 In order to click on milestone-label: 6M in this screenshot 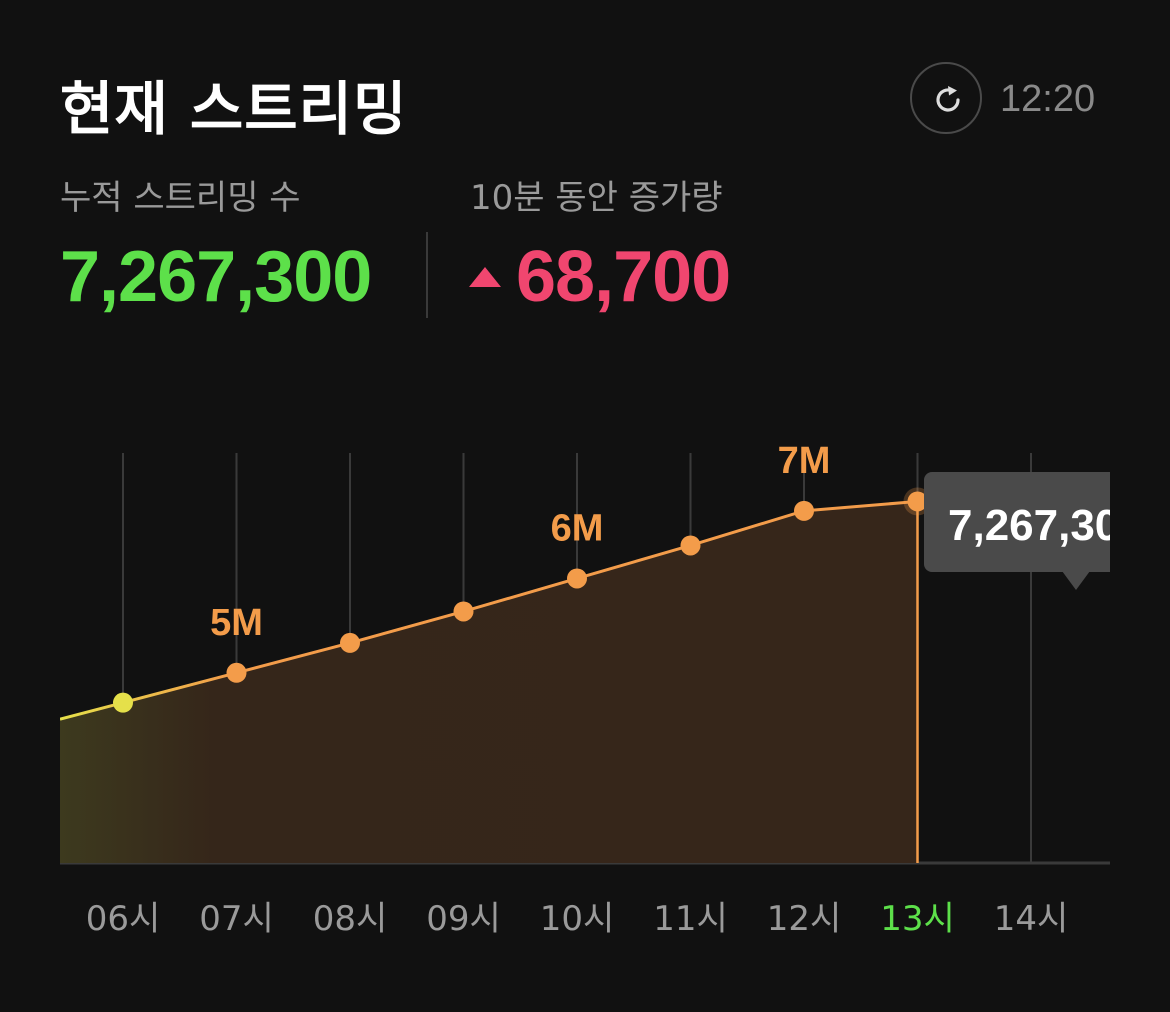, I will do `click(577, 528)`.